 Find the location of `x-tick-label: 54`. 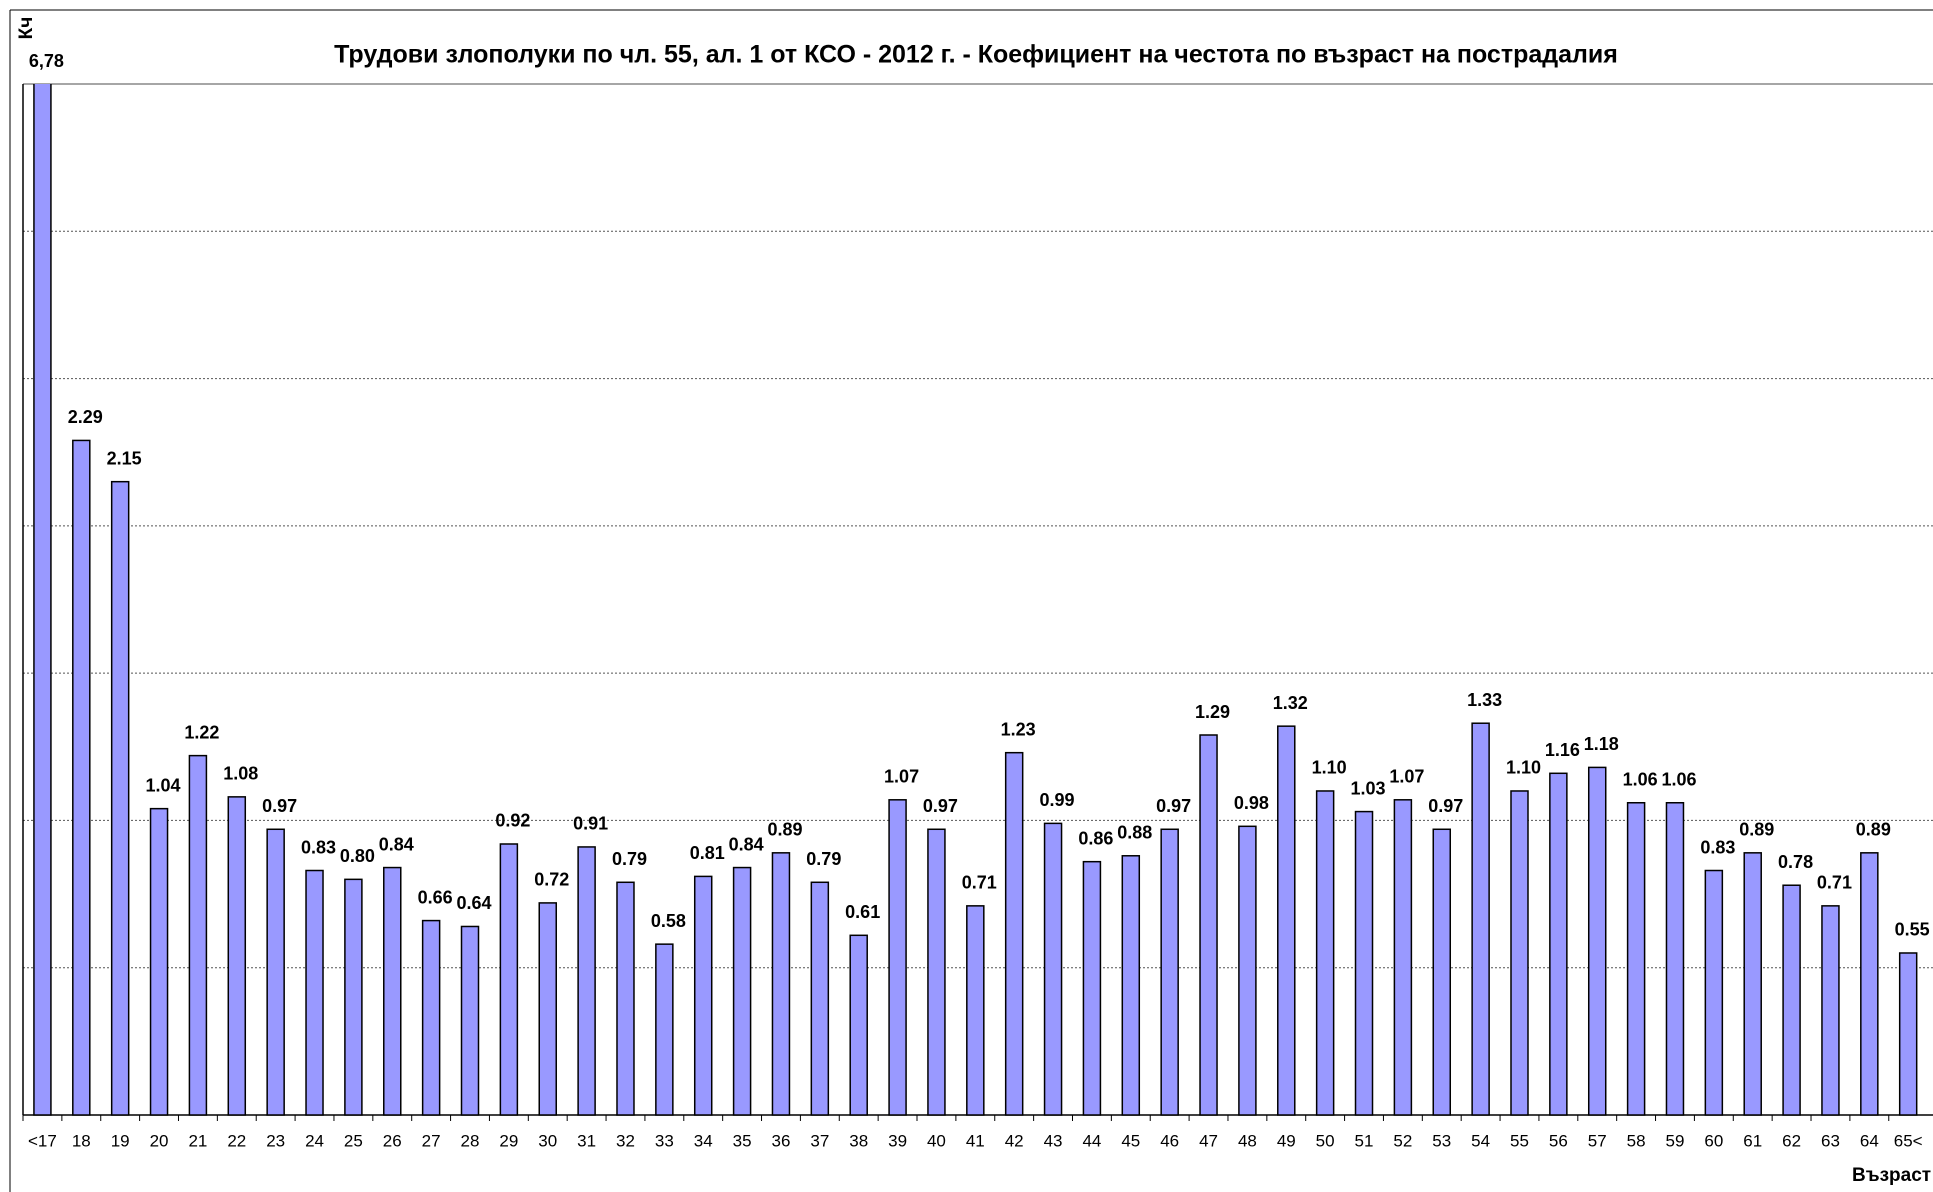

x-tick-label: 54 is located at coordinates (1480, 1140).